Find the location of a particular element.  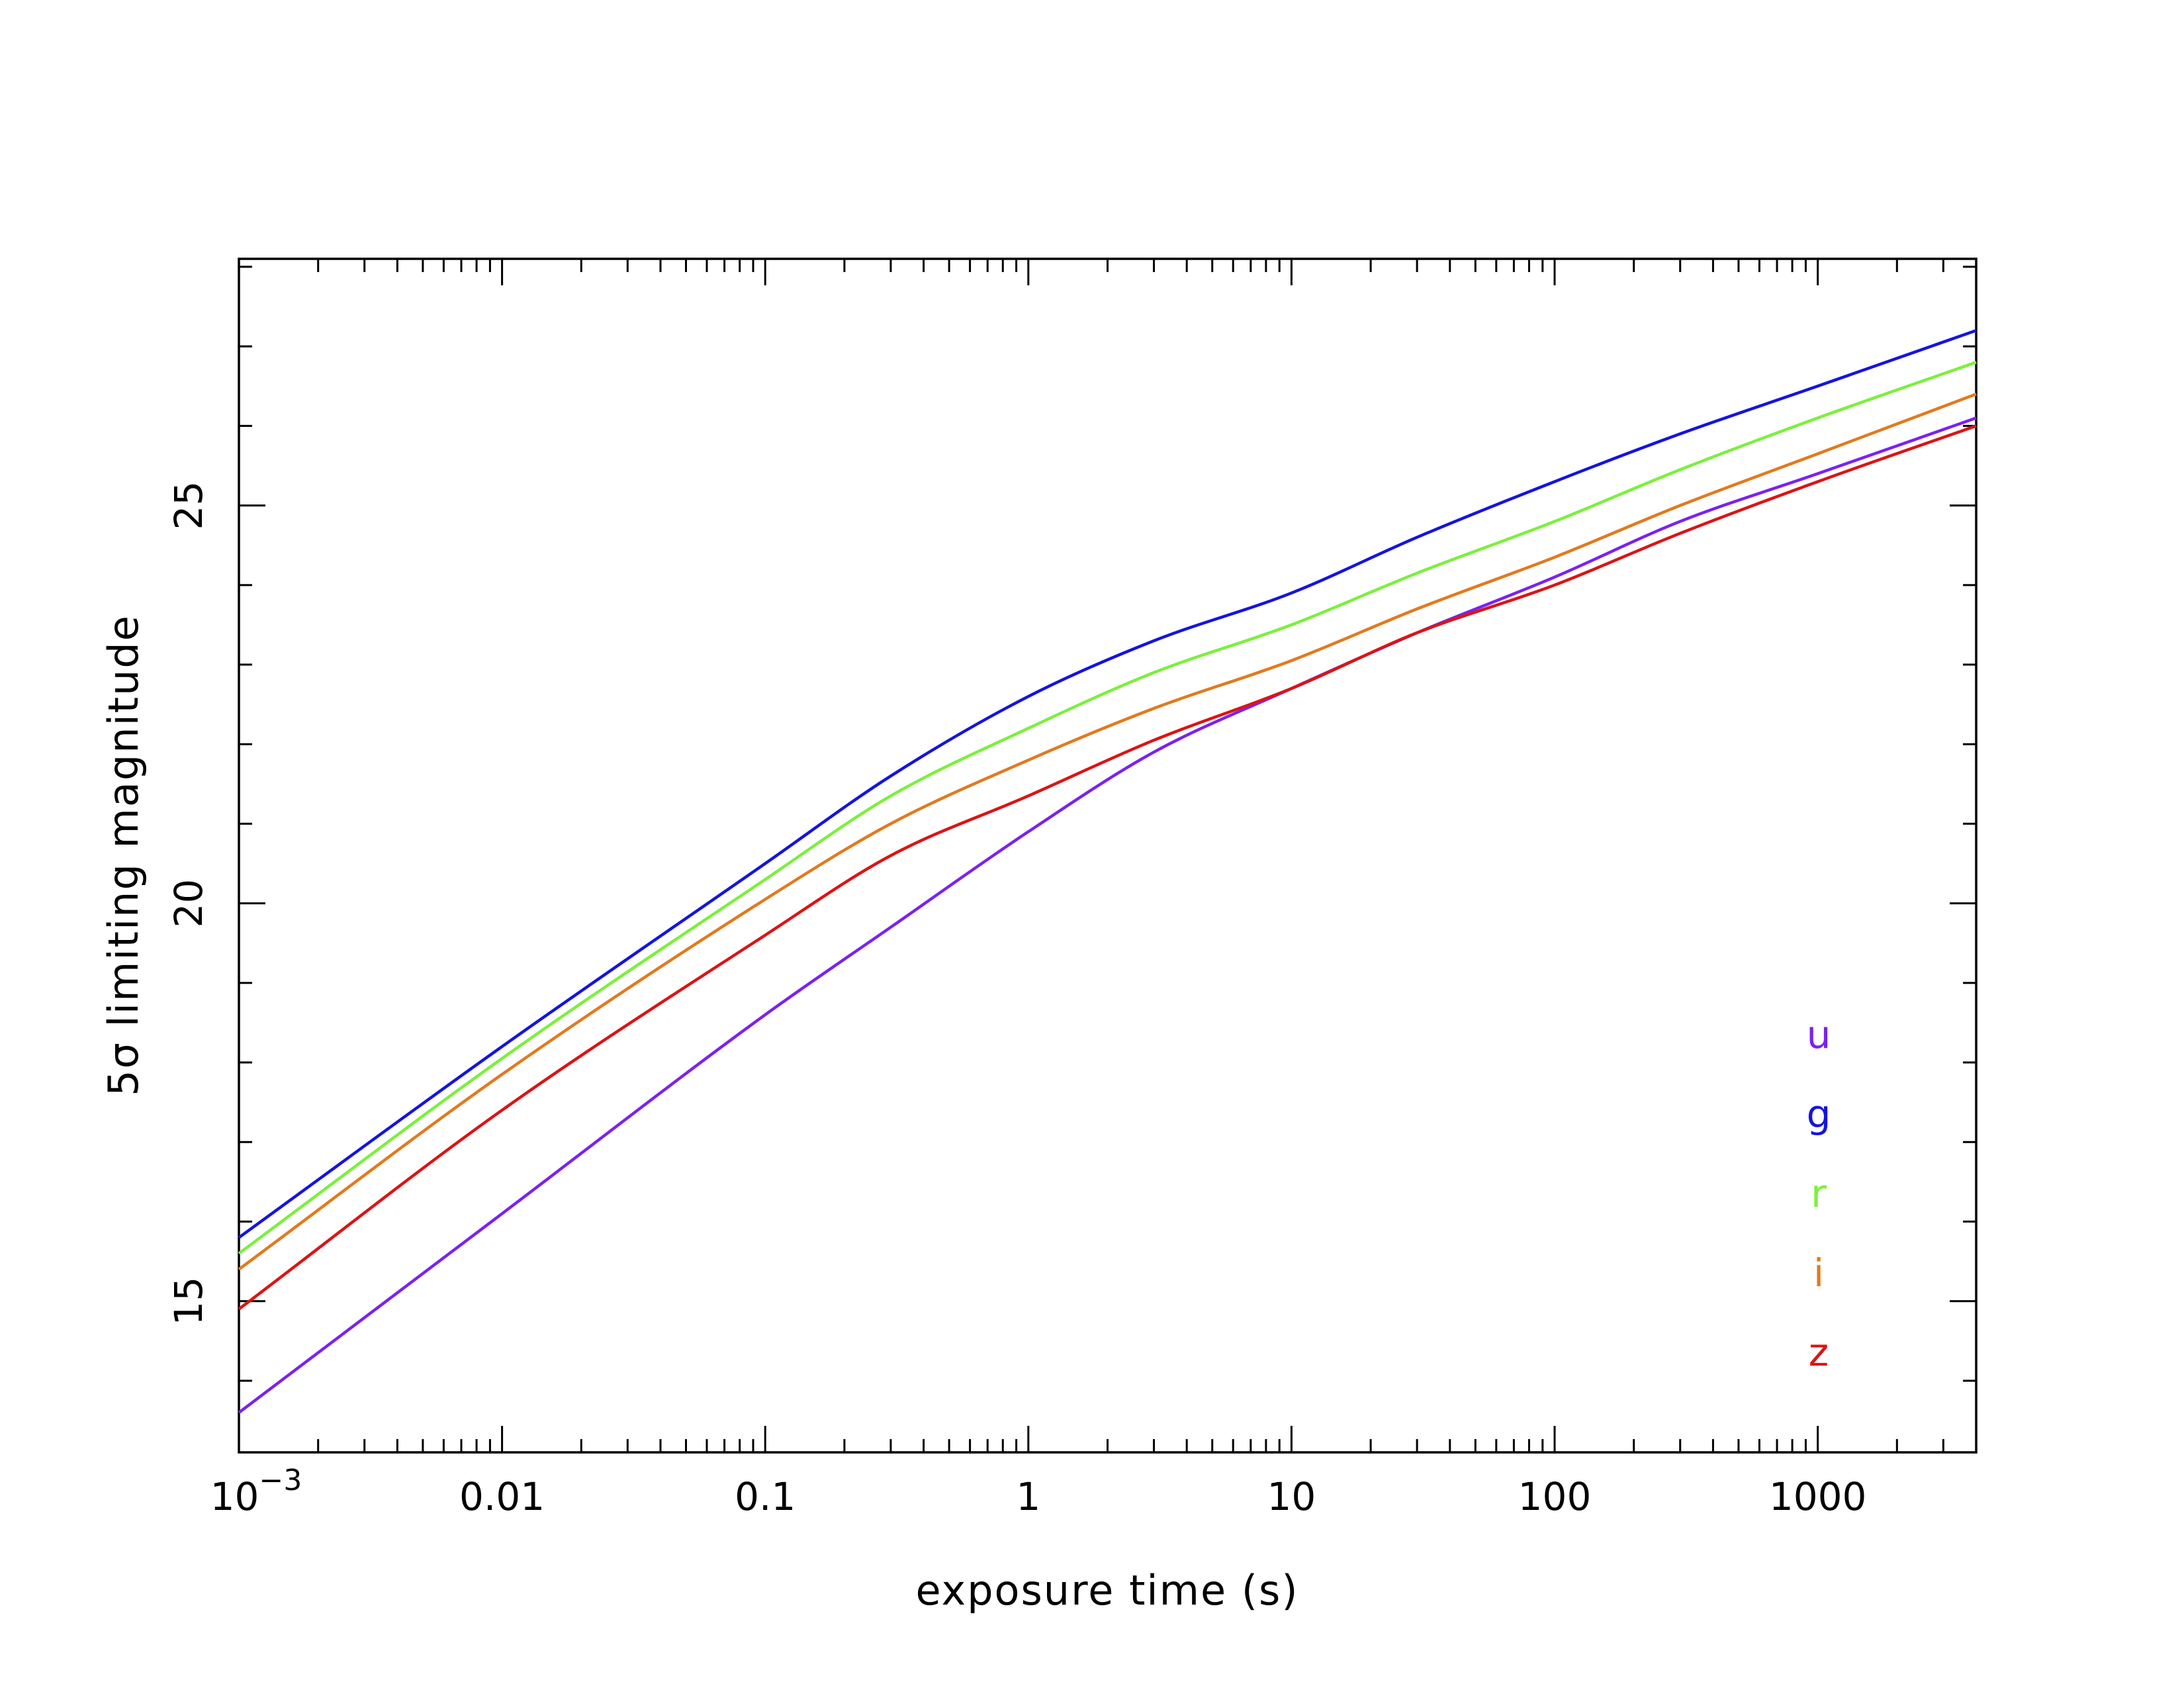

y-axis-label: 5σ limiting magnitude is located at coordinates (124, 855).